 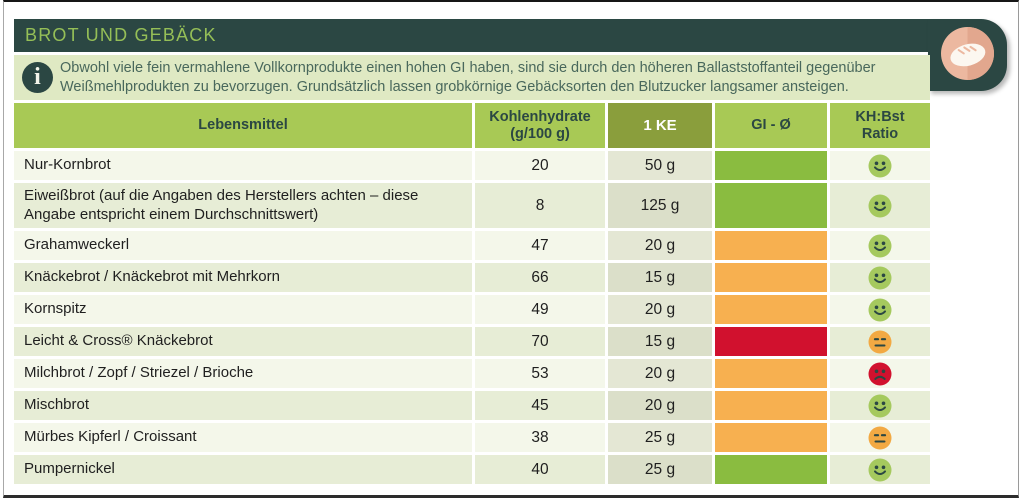 I want to click on food-name-cell: Grahamweckerl, so click(x=243, y=245).